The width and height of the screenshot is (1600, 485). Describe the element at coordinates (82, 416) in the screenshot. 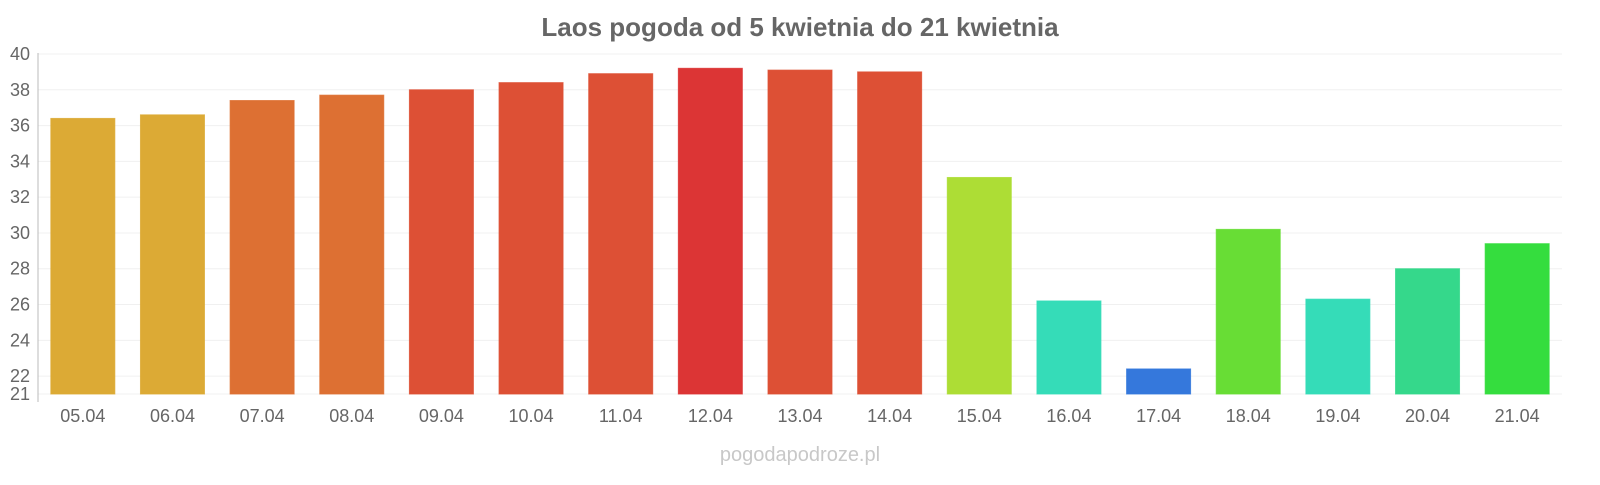

I see `x-tick-label: 05.04` at that location.